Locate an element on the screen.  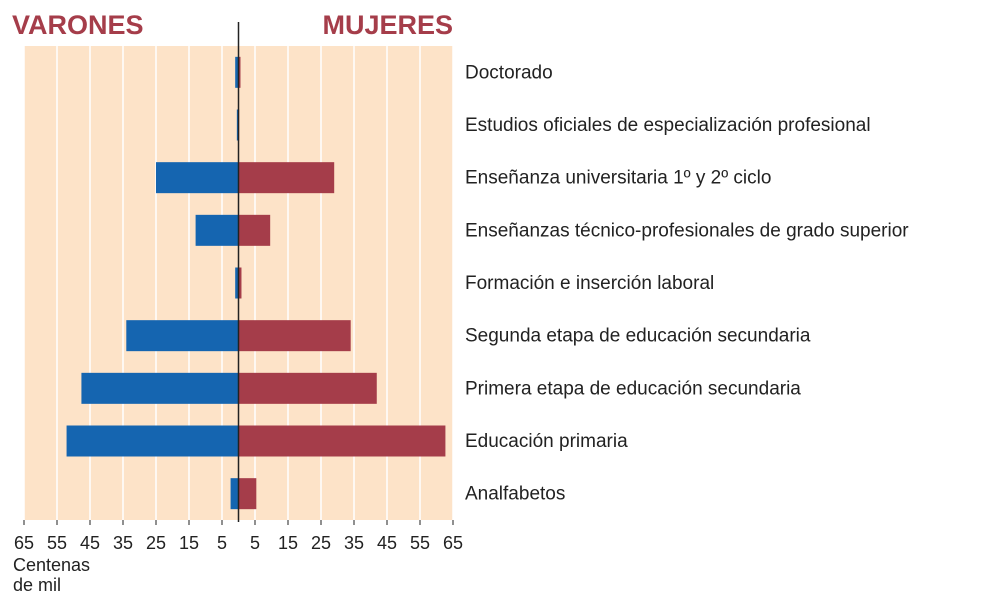
category-label: Doctorado is located at coordinates (509, 72).